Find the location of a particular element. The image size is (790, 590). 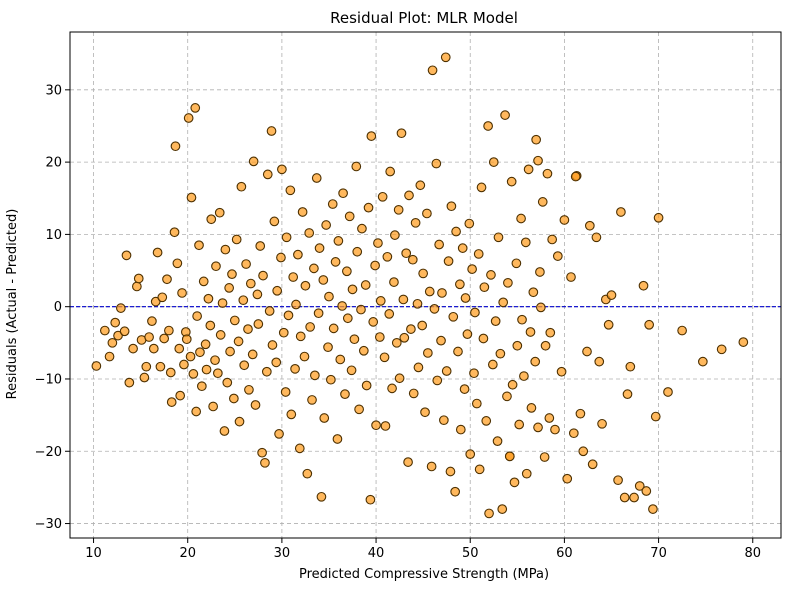

x-tick-label: 50 is located at coordinates (470, 553).